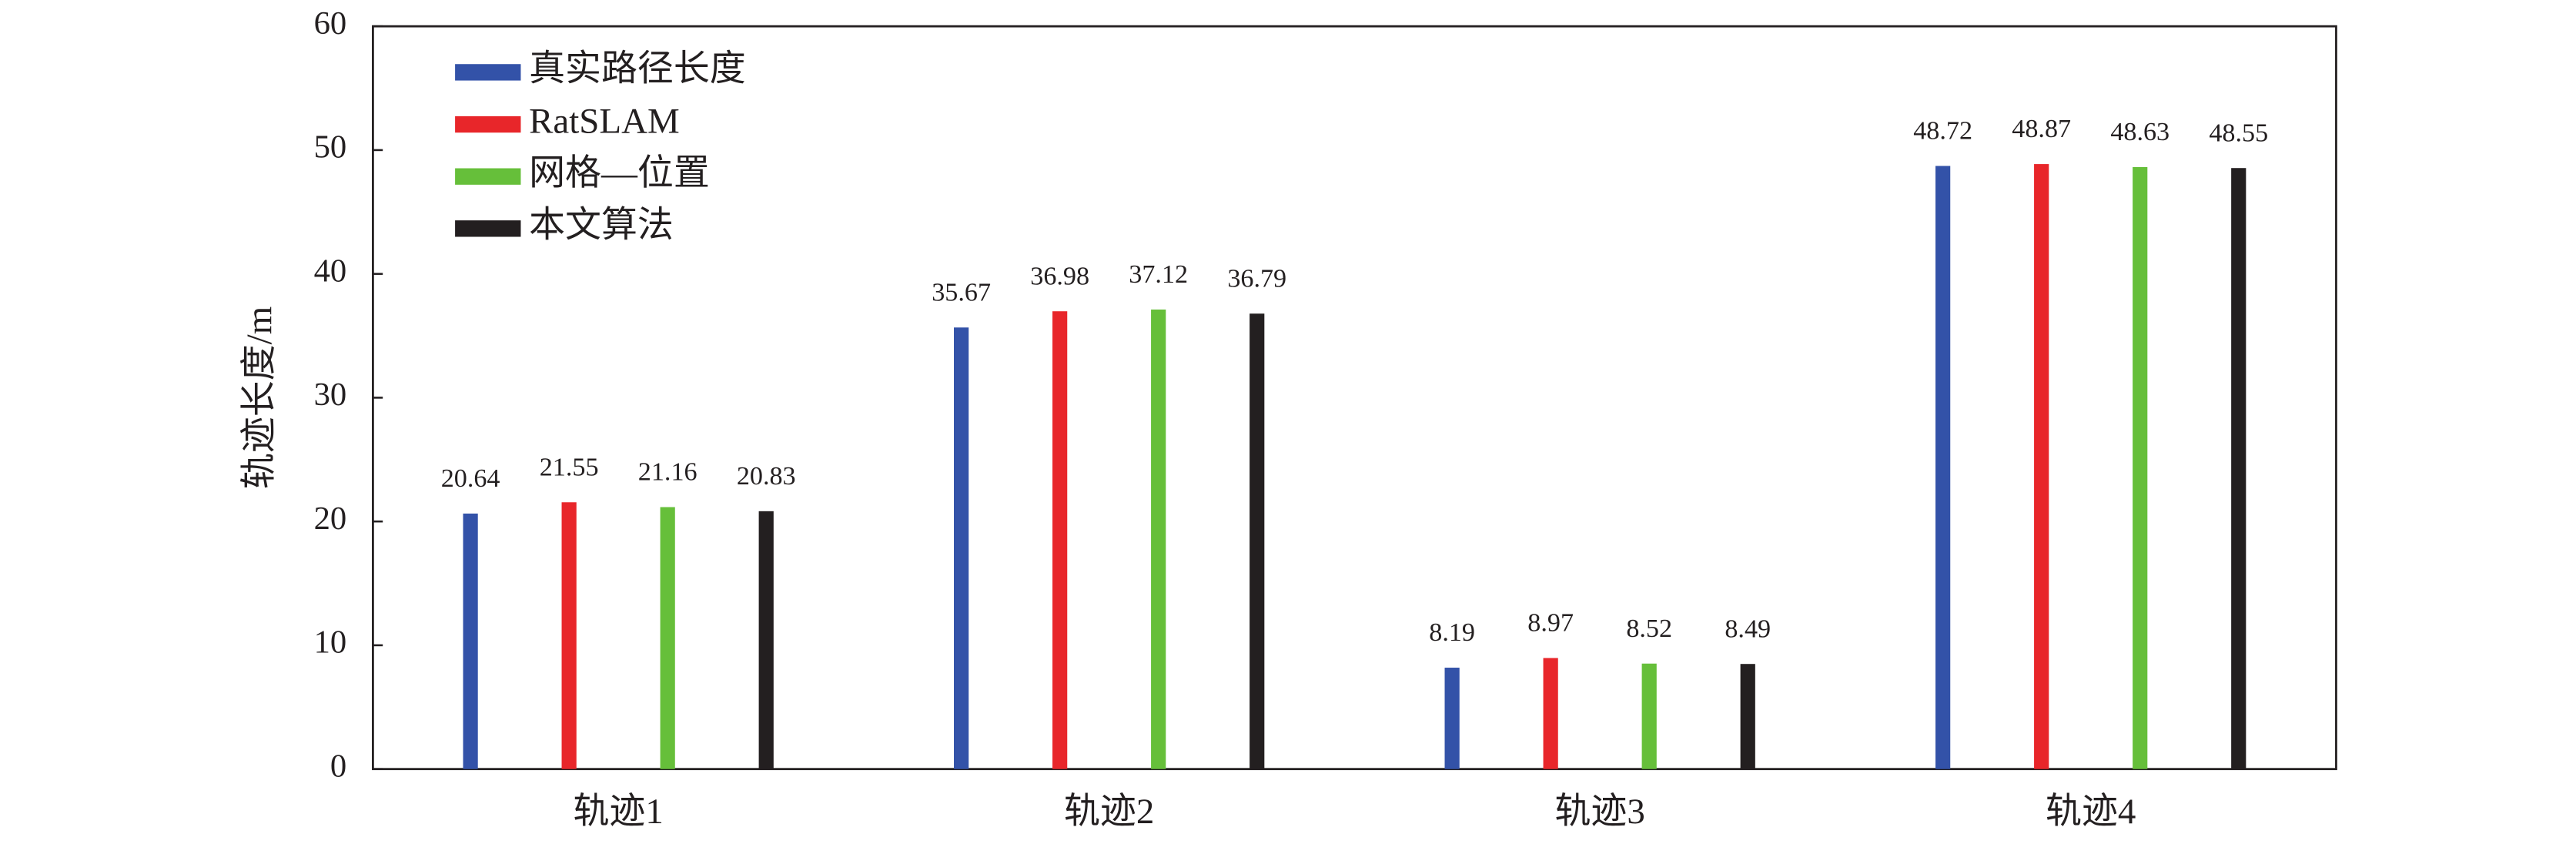 This screenshot has width=2576, height=844. I want to click on value-label: 48.55, so click(2238, 133).